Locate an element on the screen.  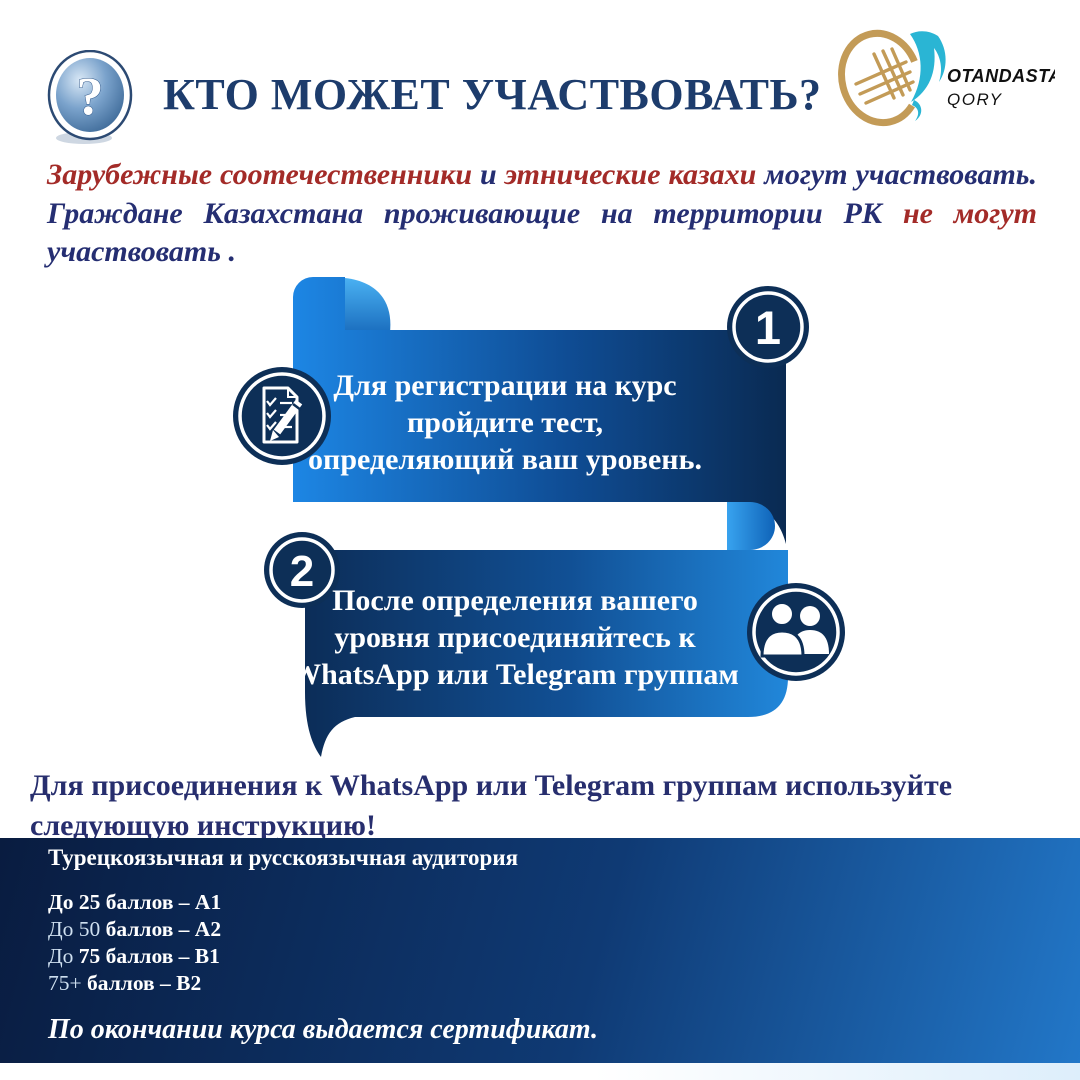
level-line: До 75 баллов – B1 is located at coordinates (134, 956).